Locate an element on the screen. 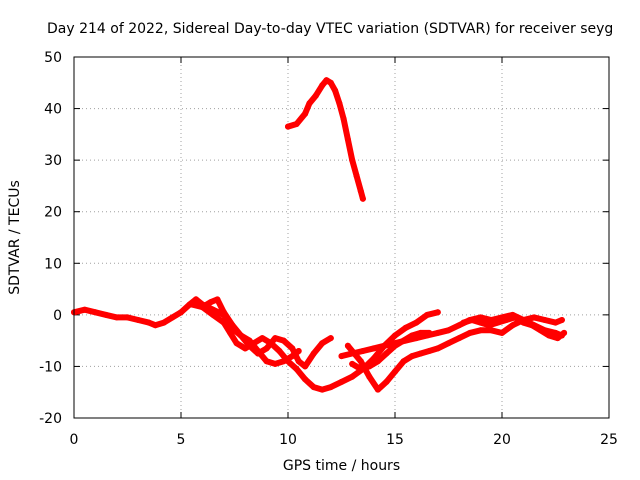 Image resolution: width=640 pixels, height=480 pixels. series-arc-f is located at coordinates (391, 350).